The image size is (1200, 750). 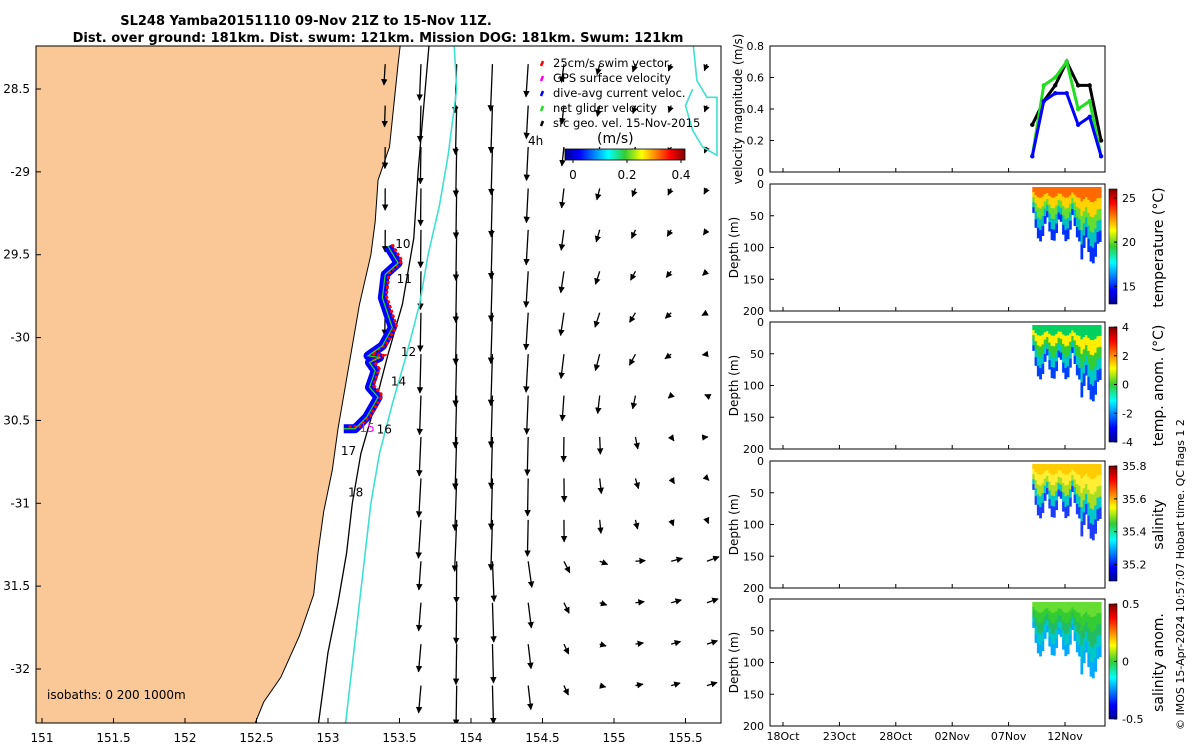 What do you see at coordinates (757, 354) in the screenshot?
I see `panel-y-tick-label: 50` at bounding box center [757, 354].